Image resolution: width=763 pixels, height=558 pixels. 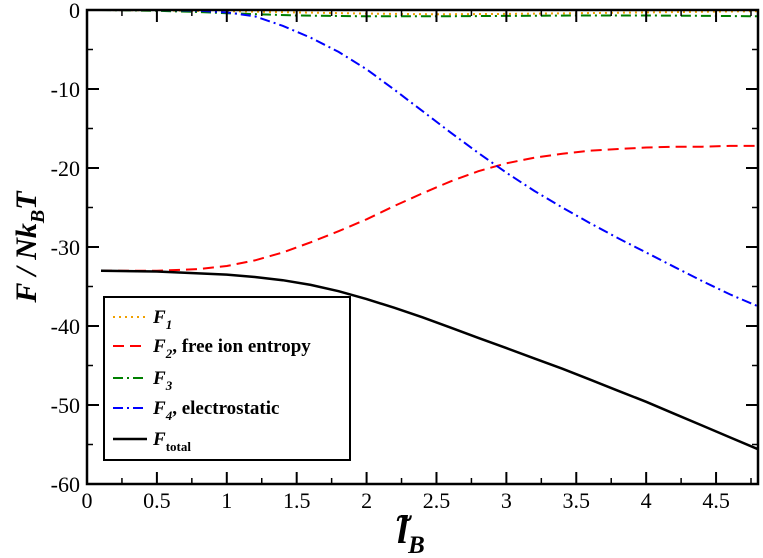 What do you see at coordinates (87, 500) in the screenshot?
I see `x-tick-label: 0` at bounding box center [87, 500].